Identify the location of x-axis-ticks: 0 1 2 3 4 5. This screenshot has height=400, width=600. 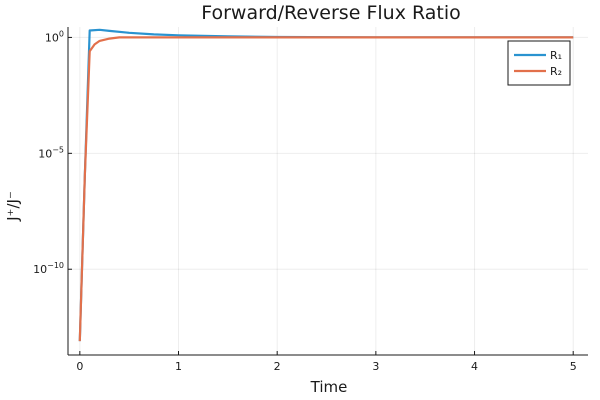
(326, 362).